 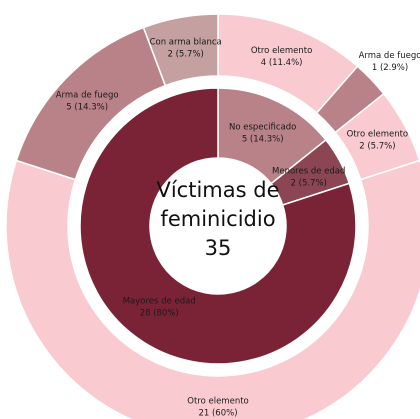 What do you see at coordinates (186, 42) in the screenshot?
I see `segment-label: Con arma blanca` at bounding box center [186, 42].